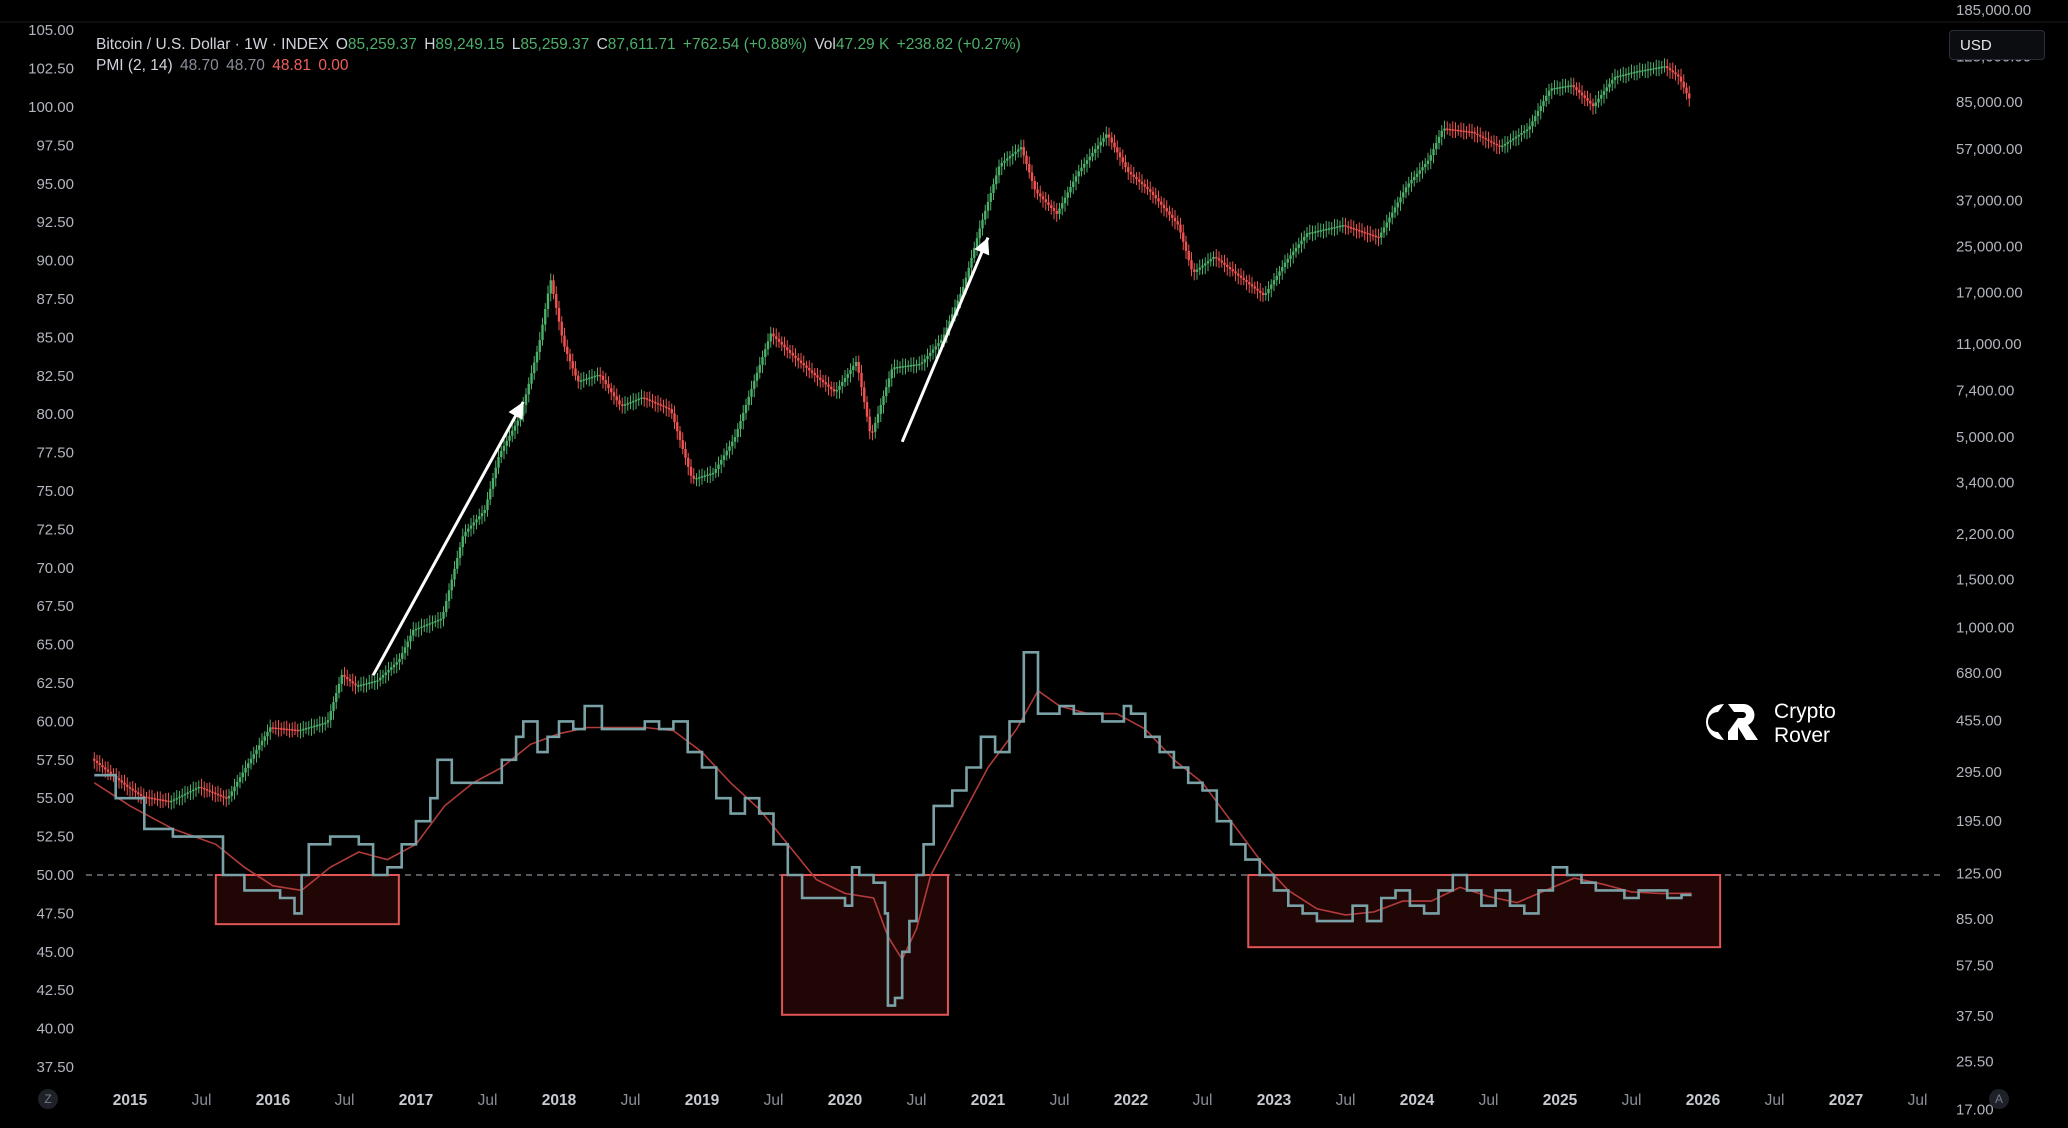 The height and width of the screenshot is (1128, 2068). I want to click on left-axis-tick-label: 57.50, so click(55, 760).